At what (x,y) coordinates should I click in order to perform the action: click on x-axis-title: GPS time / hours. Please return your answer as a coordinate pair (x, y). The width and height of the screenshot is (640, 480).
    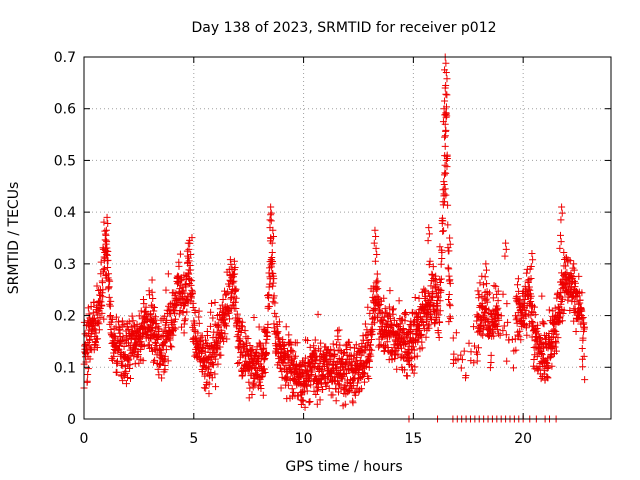
    Looking at the image, I should click on (343, 467).